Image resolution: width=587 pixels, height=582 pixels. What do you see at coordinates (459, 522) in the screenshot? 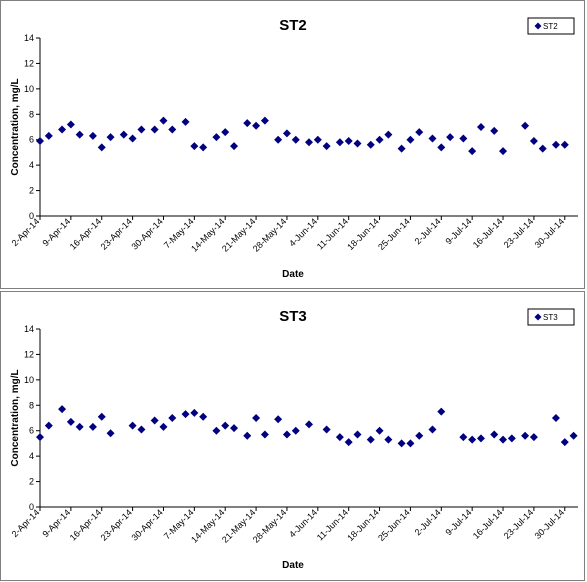
I see `x-tick-label: 9-Jul-14` at bounding box center [459, 522].